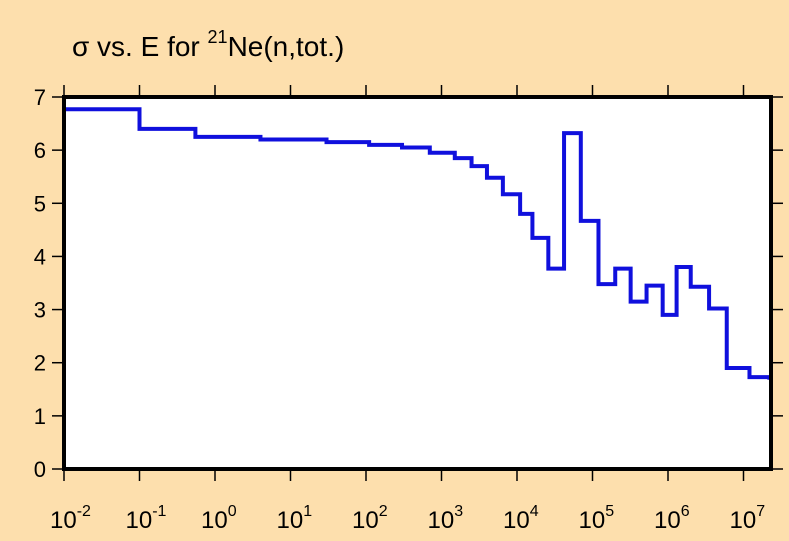 Image resolution: width=789 pixels, height=541 pixels. I want to click on y-tick-label: 7, so click(40, 97).